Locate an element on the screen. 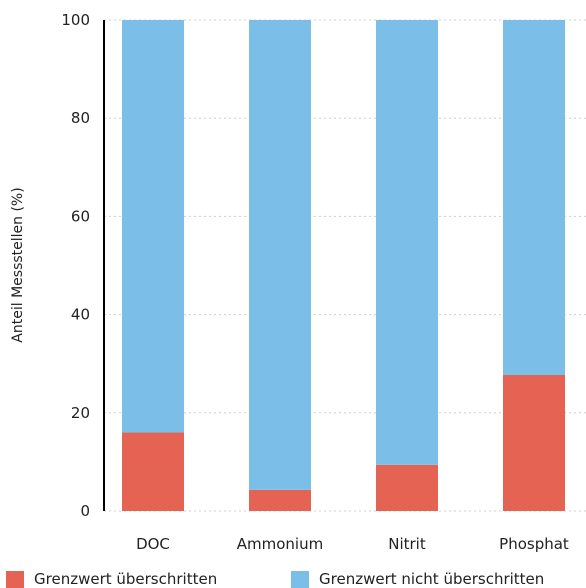  y-tick-labels: 0 20 40 60 80 100 is located at coordinates (75, 265).